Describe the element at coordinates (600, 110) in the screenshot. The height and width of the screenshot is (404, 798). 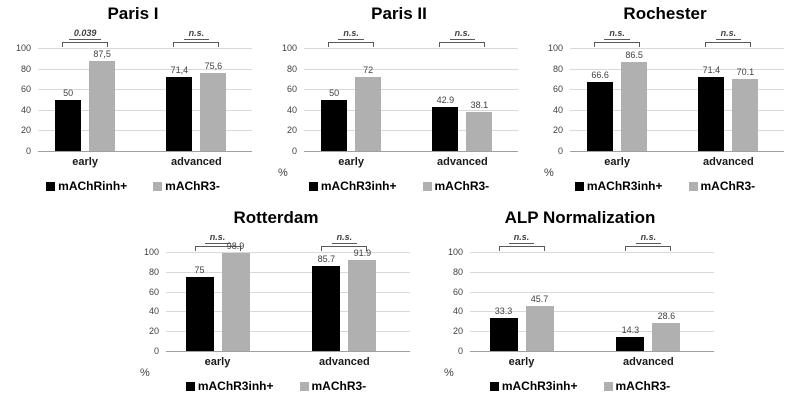
I see `bar-black: 66.6` at that location.